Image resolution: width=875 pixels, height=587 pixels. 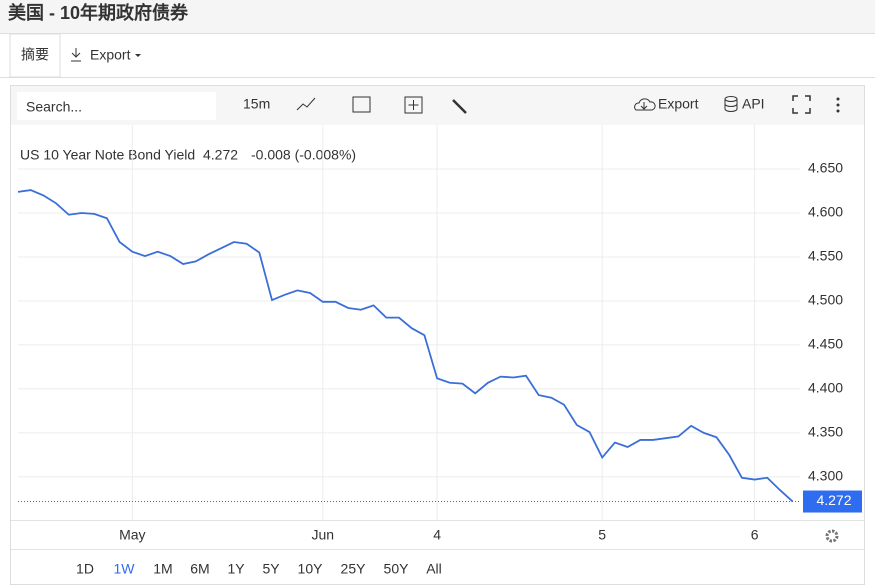 What do you see at coordinates (825, 388) in the screenshot?
I see `y-tick-label: 4.400` at bounding box center [825, 388].